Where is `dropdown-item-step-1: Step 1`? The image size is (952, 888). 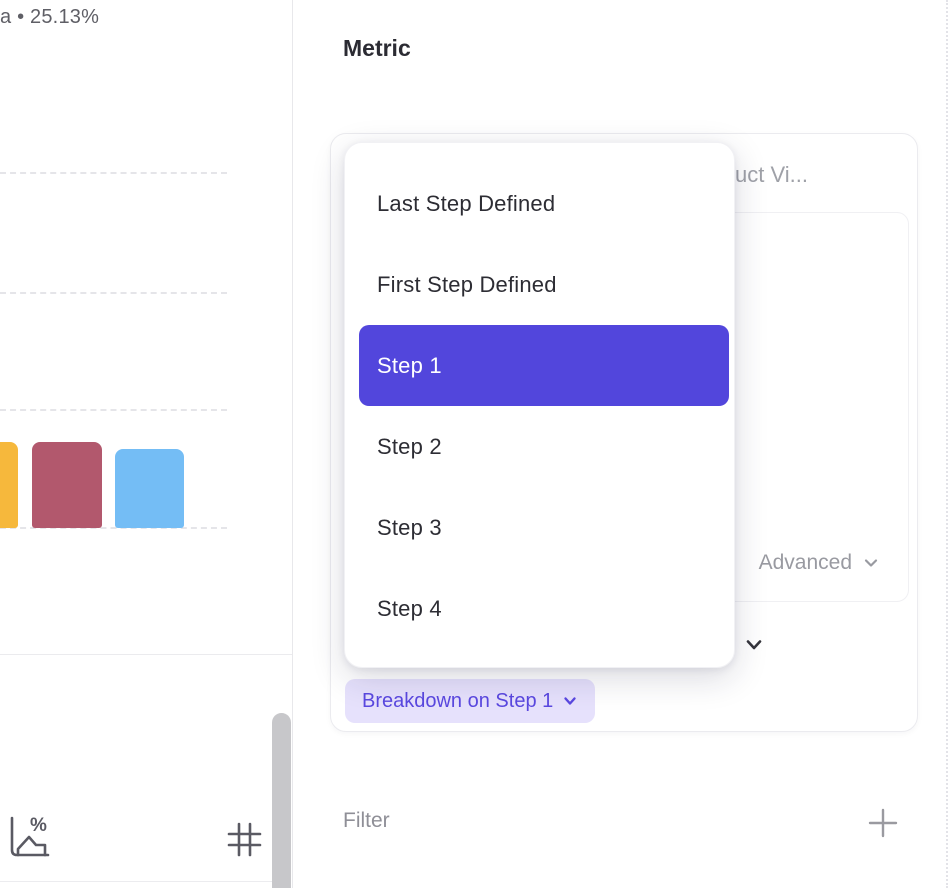 dropdown-item-step-1: Step 1 is located at coordinates (544, 365).